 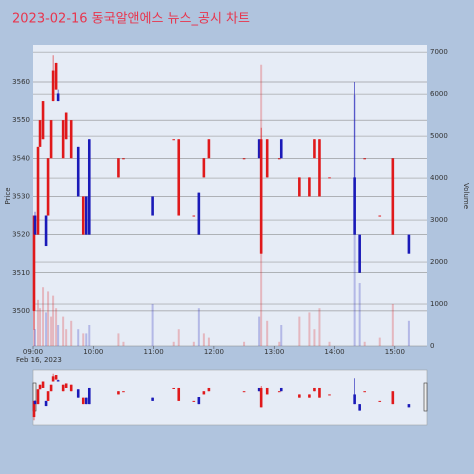 What do you see at coordinates (21, 311) in the screenshot?
I see `y-tick-label: 3500` at bounding box center [21, 311].